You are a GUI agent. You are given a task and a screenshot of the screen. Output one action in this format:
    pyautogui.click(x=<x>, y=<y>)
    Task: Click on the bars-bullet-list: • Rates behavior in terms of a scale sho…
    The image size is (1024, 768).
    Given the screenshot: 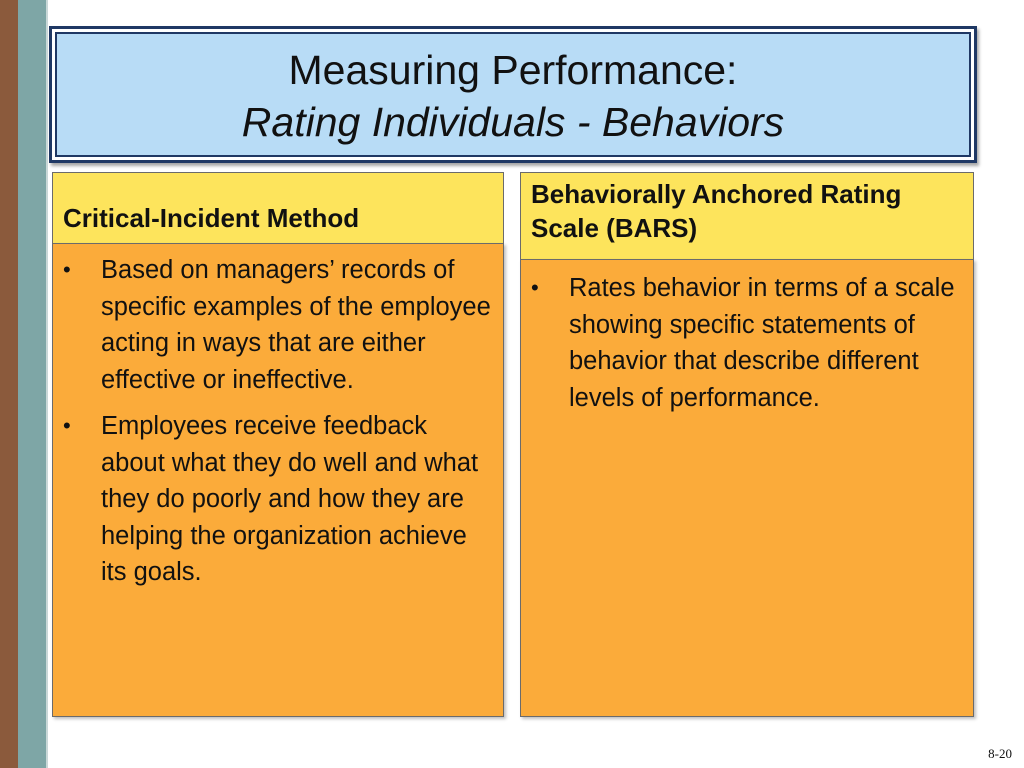 What is the action you would take?
    pyautogui.click(x=747, y=338)
    